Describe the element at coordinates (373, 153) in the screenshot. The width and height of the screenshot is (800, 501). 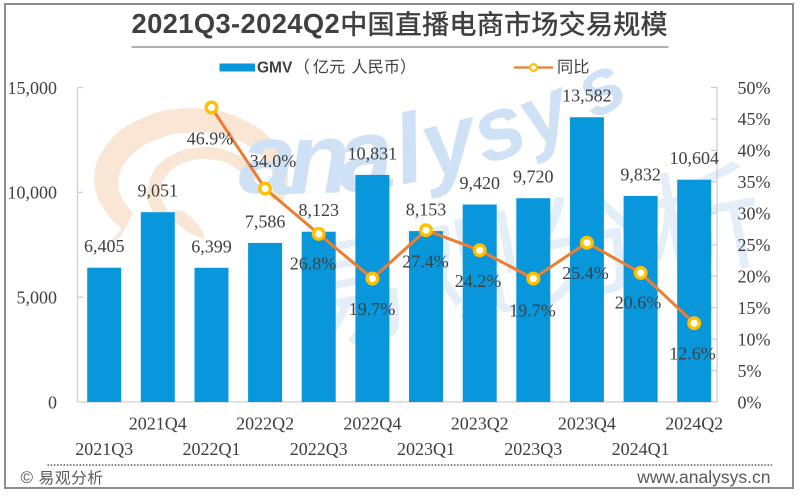
I see `svg-text: 10,831` at that location.